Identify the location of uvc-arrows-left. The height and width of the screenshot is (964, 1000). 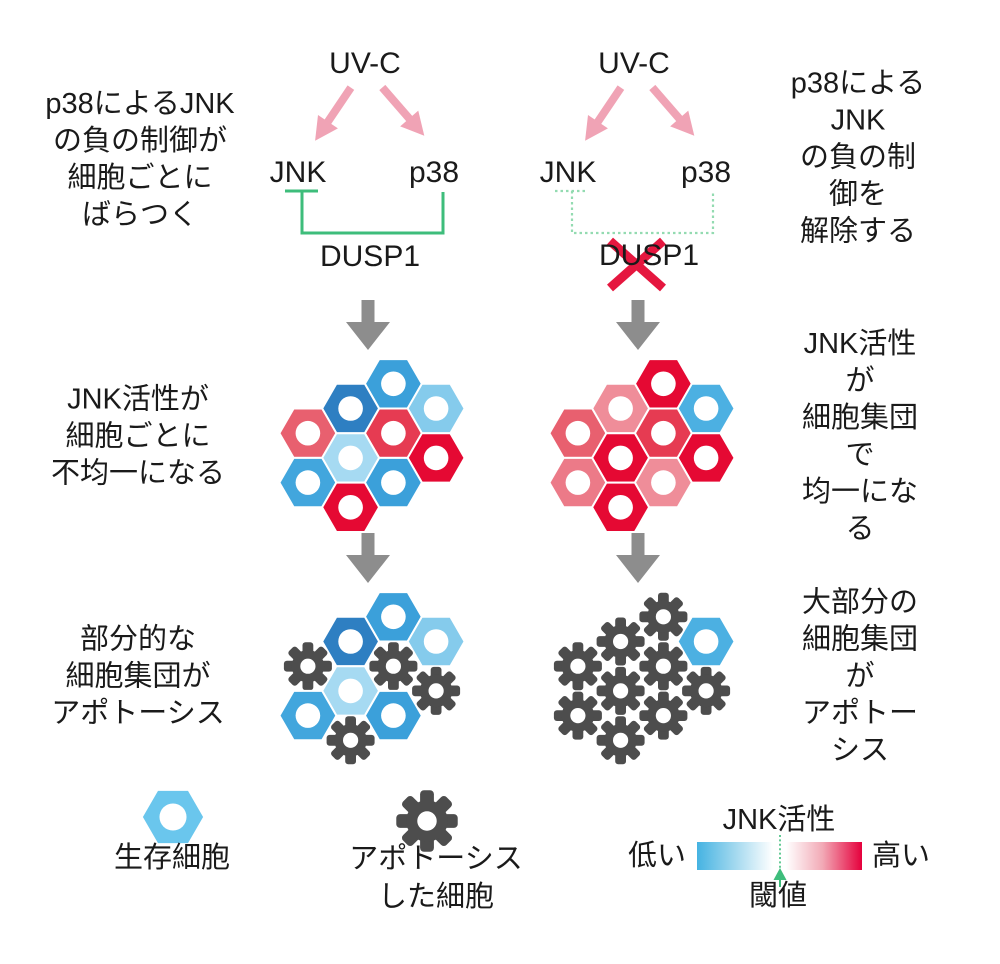
(370, 112).